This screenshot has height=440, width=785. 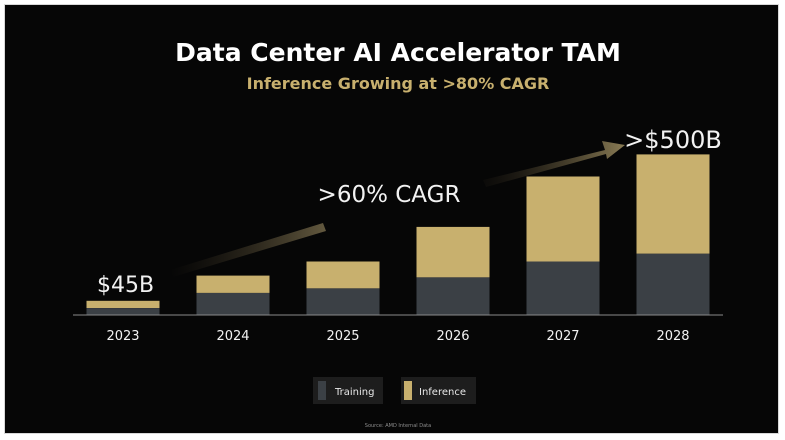 What do you see at coordinates (354, 392) in the screenshot?
I see `legend-label-training: Training` at bounding box center [354, 392].